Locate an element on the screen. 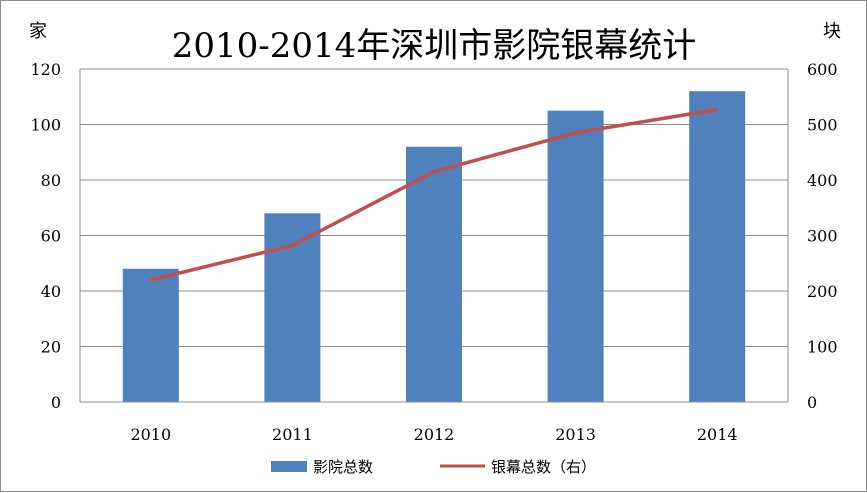  right-tick-label: 500 is located at coordinates (822, 125).